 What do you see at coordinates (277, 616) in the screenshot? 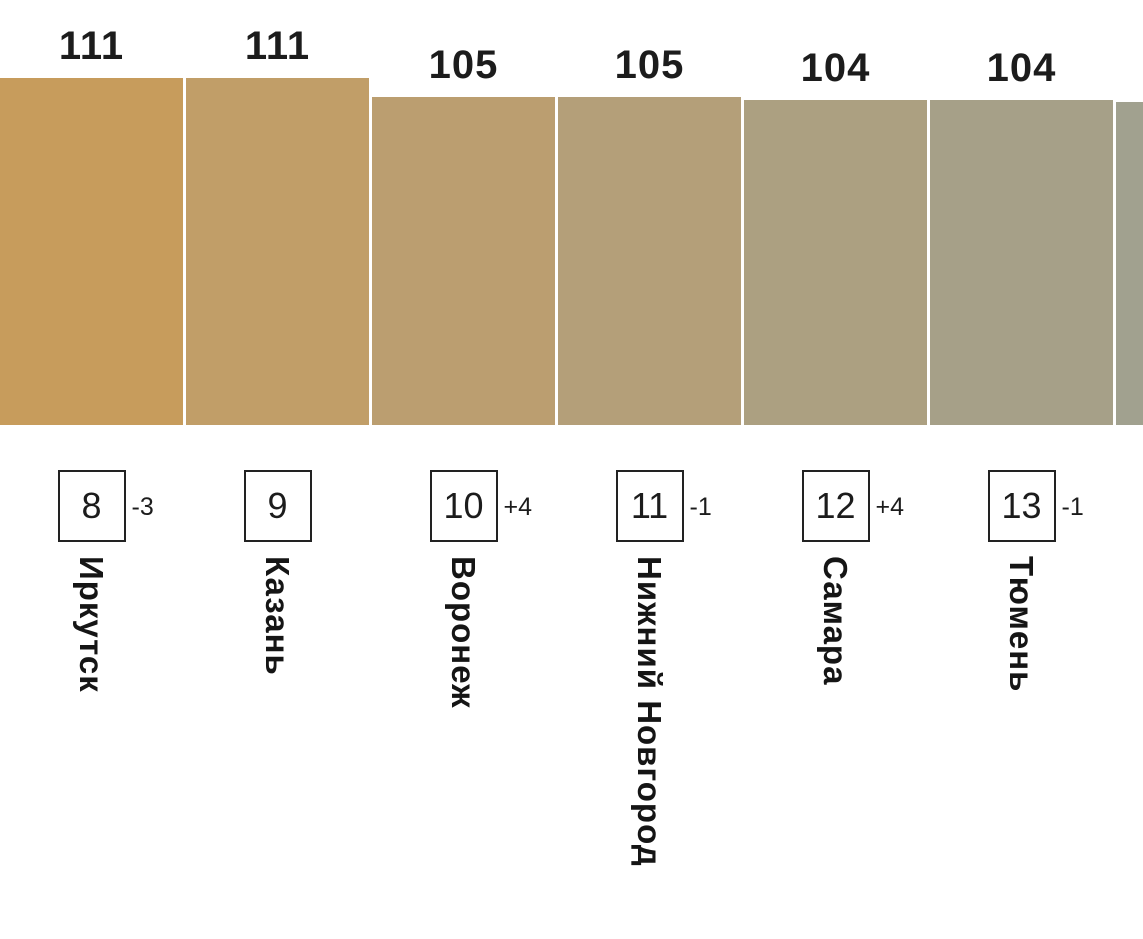
I see `city-label: Казань` at bounding box center [277, 616].